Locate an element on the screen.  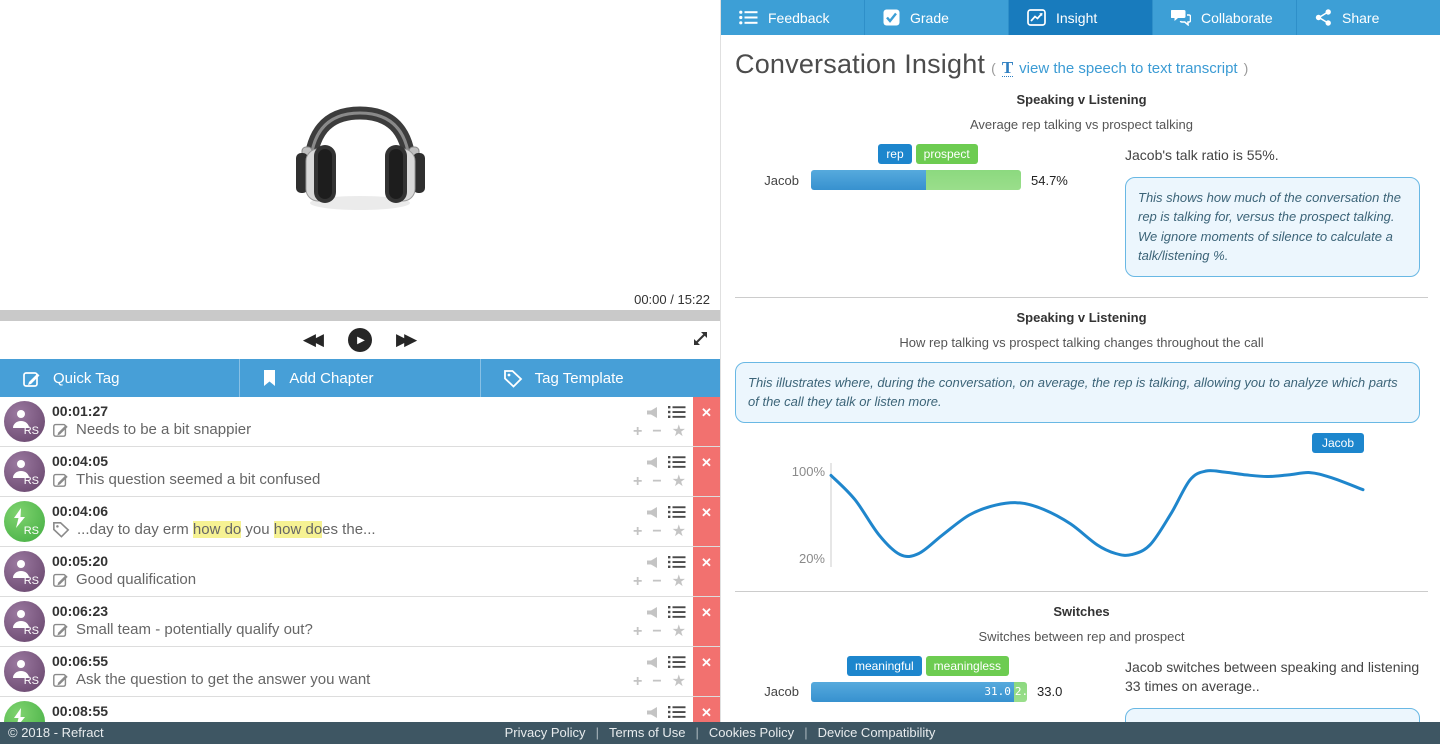
tag-text: Good qualification is located at coordinates (136, 579).